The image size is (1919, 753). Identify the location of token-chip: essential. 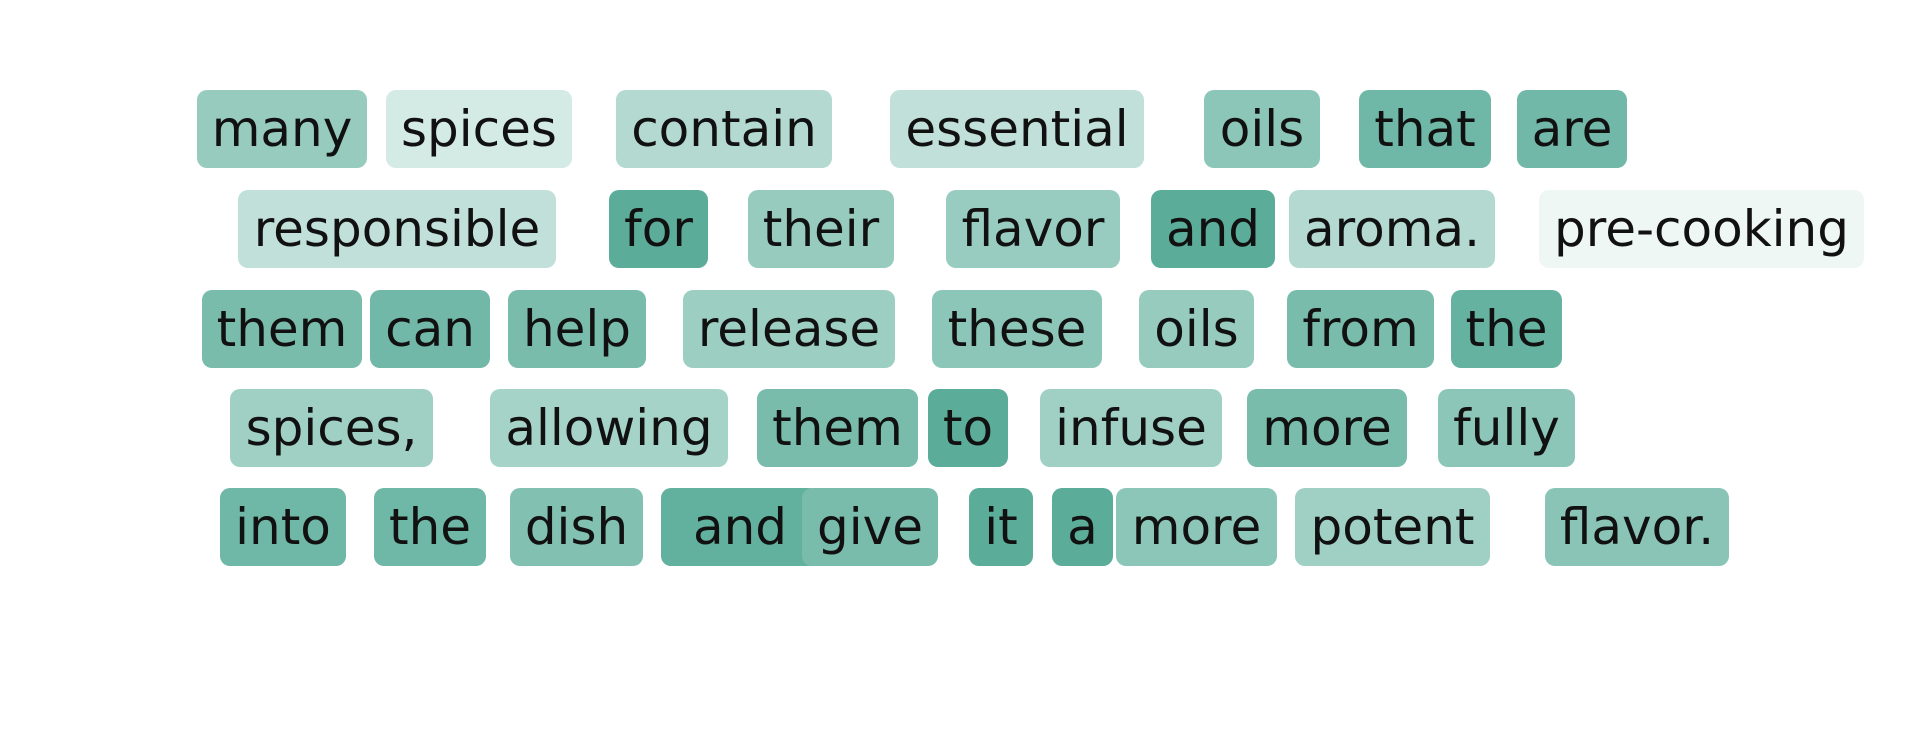
(1017, 129).